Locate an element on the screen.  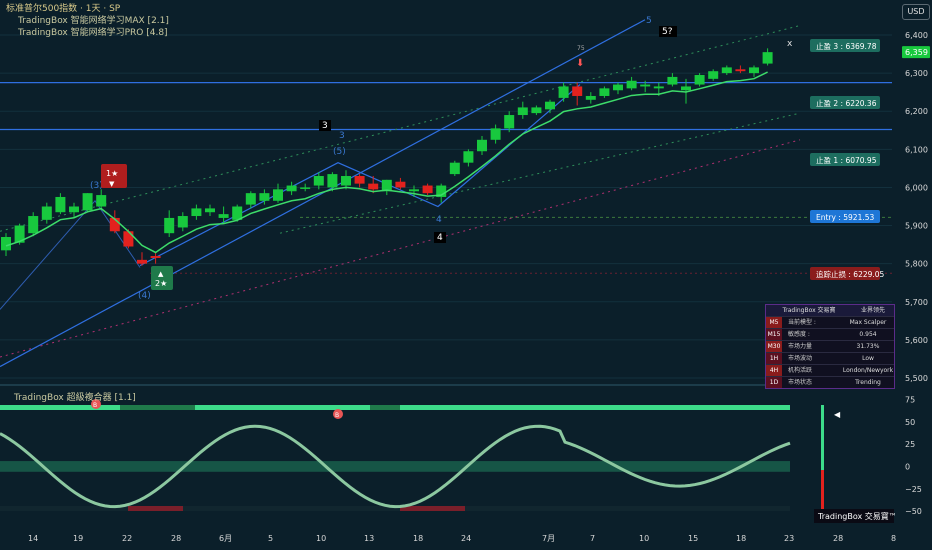
osc-tick: 25 is located at coordinates (910, 444).